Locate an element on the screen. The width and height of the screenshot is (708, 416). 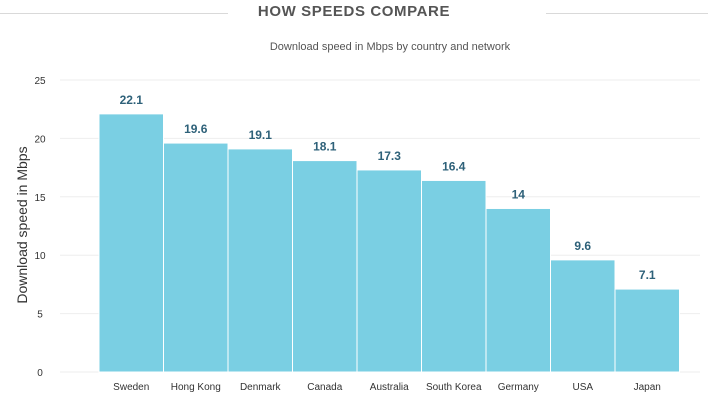
title-rule-left is located at coordinates (114, 13).